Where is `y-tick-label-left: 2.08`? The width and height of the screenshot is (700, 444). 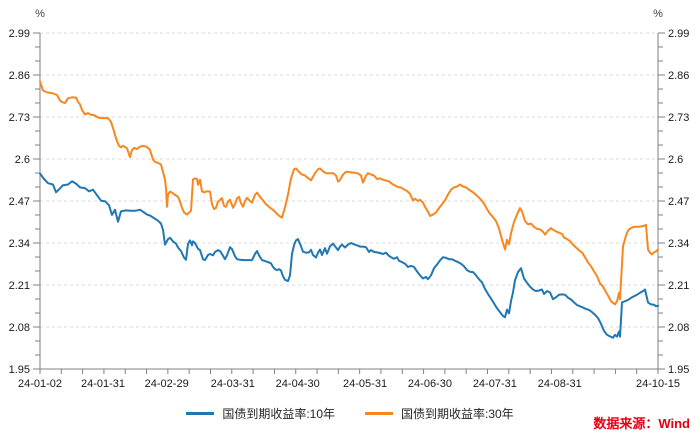 y-tick-label-left: 2.08 is located at coordinates (19, 328).